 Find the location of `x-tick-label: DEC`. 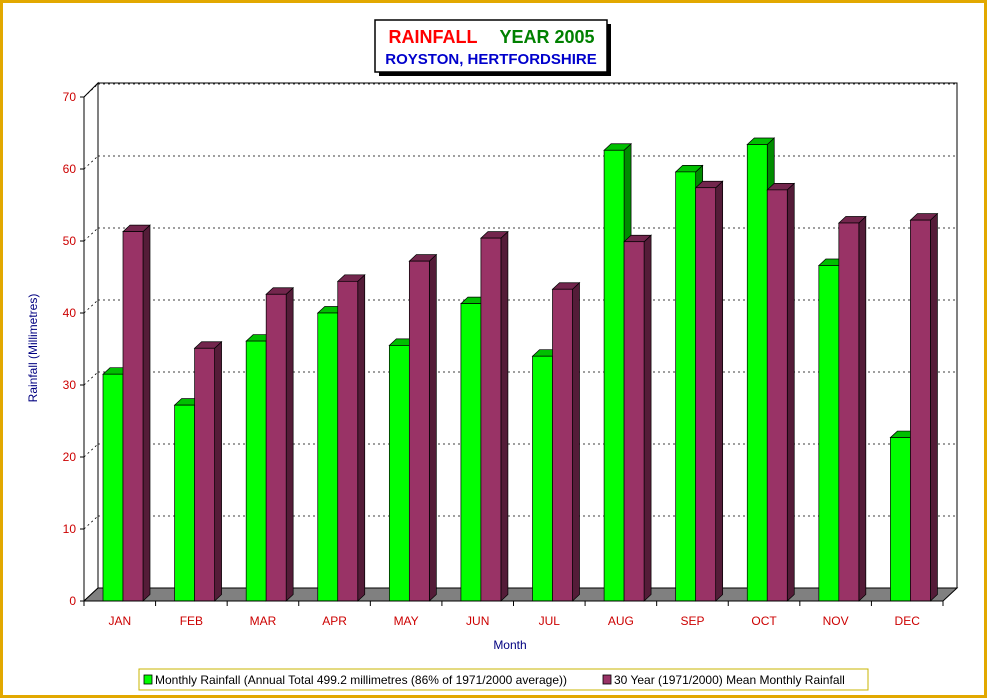

x-tick-label: DEC is located at coordinates (908, 621).